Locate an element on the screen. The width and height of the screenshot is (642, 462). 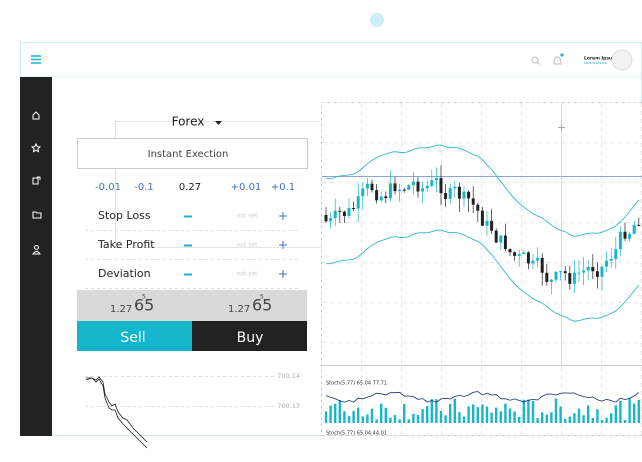
adjust-step: -0.01 is located at coordinates (108, 187).